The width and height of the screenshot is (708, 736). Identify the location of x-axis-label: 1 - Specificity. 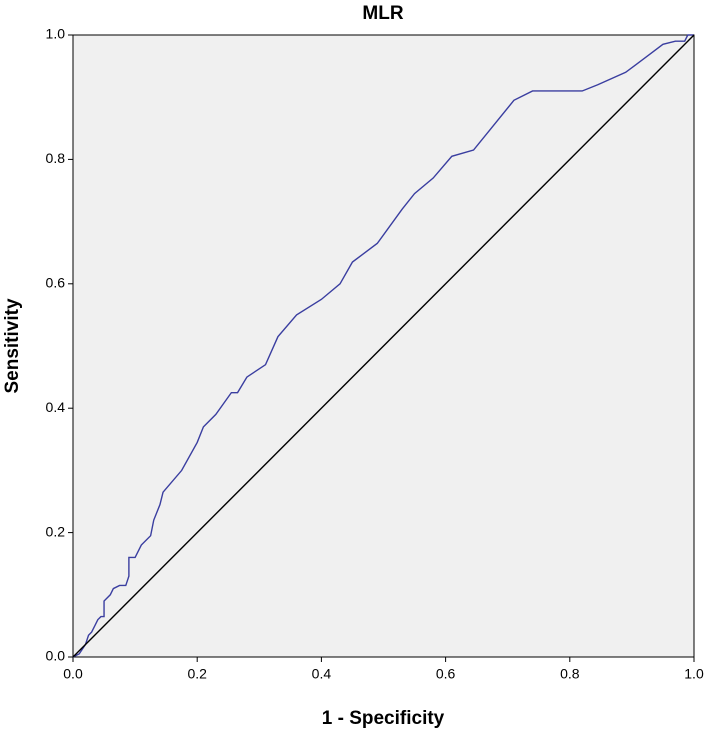
(383, 718).